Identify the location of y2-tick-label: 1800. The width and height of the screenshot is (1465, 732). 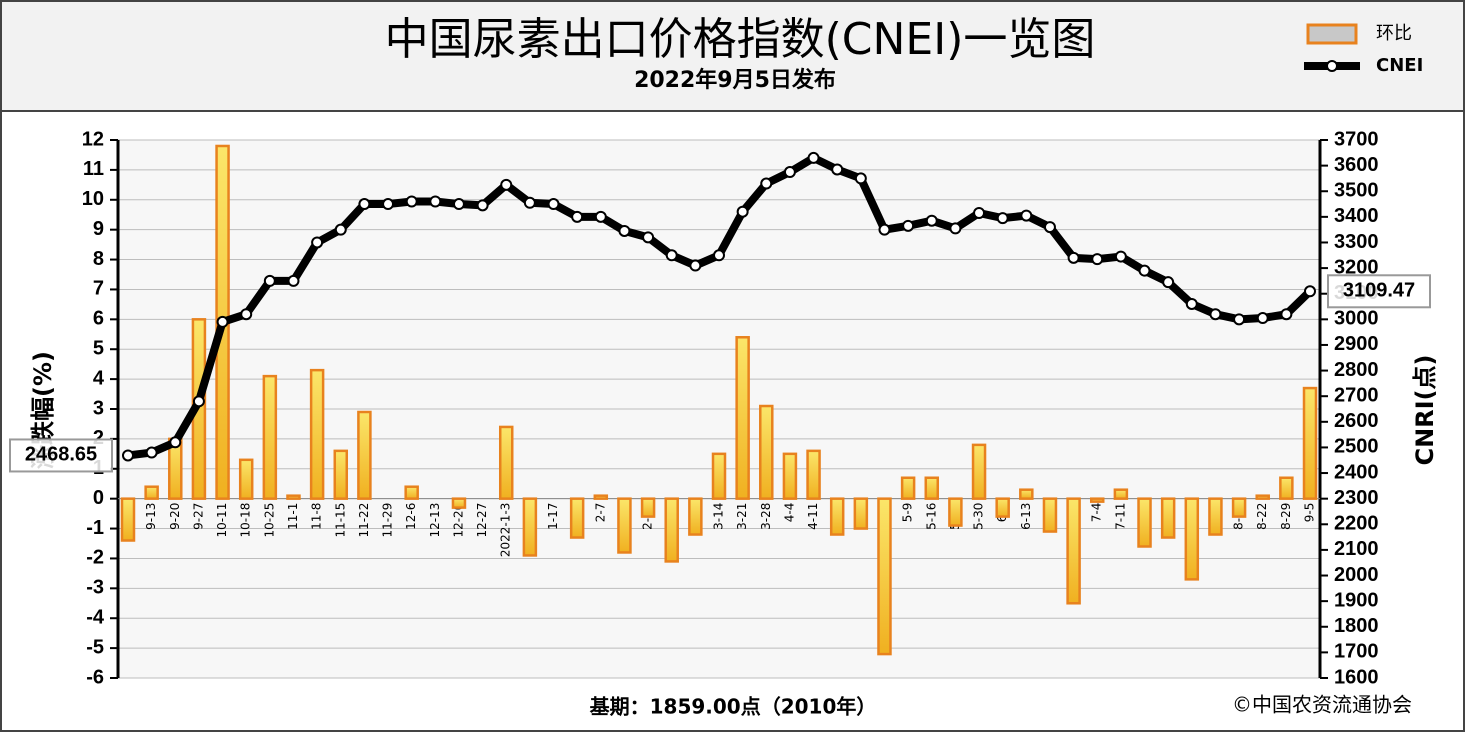
(1356, 626).